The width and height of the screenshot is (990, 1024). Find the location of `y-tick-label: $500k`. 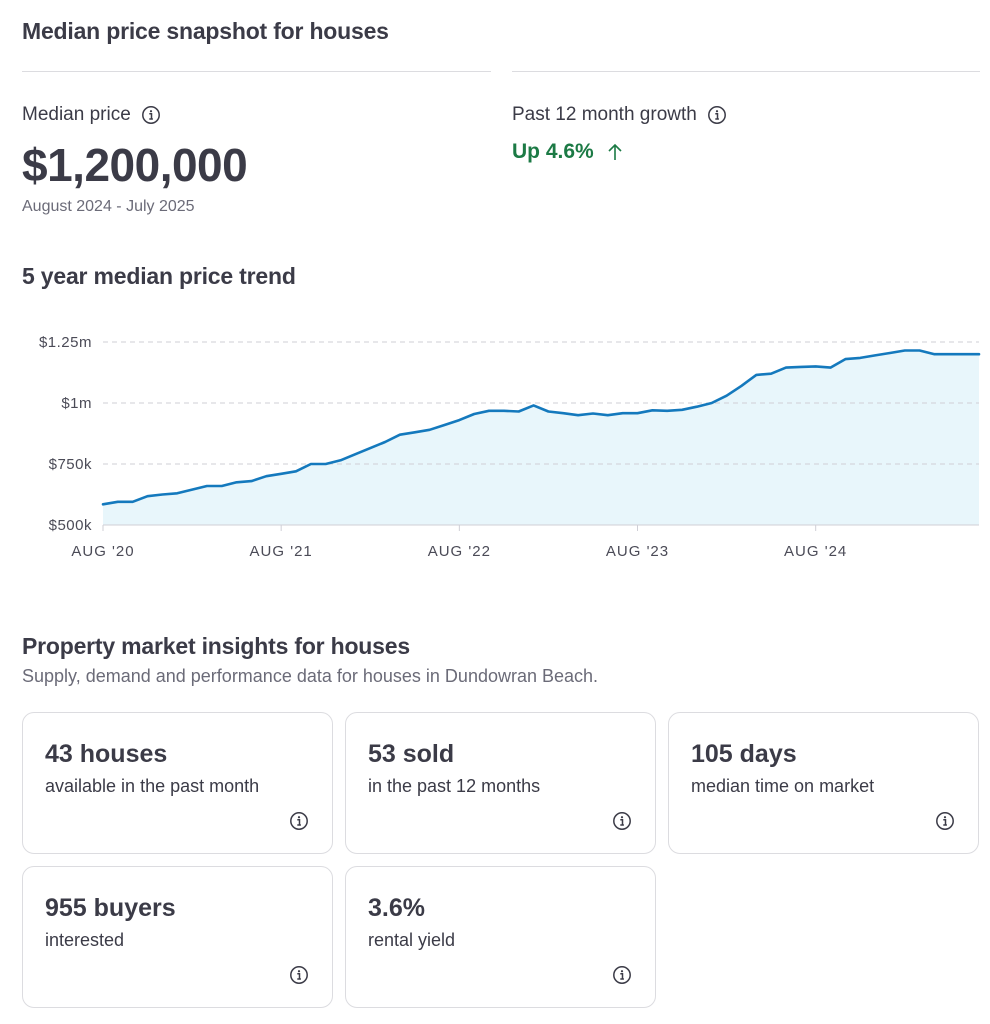

y-tick-label: $500k is located at coordinates (70, 525).